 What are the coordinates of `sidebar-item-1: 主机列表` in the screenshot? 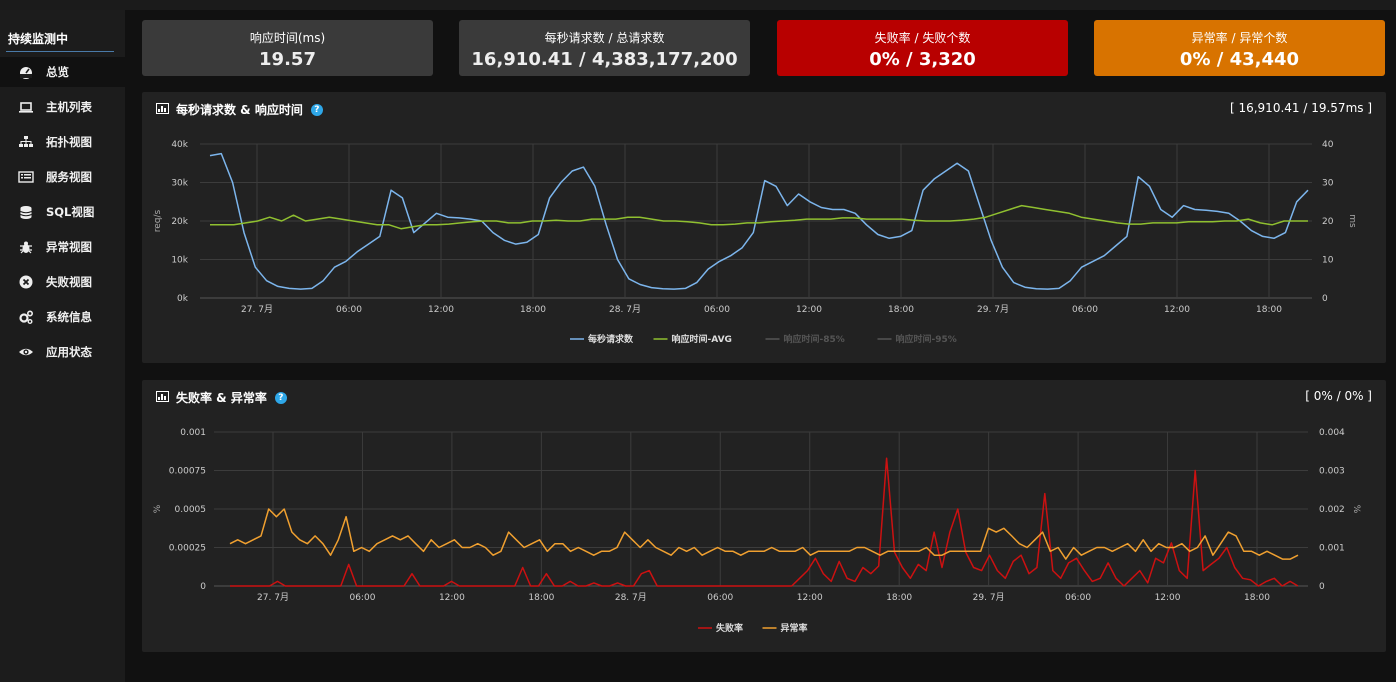 It's located at (62, 107).